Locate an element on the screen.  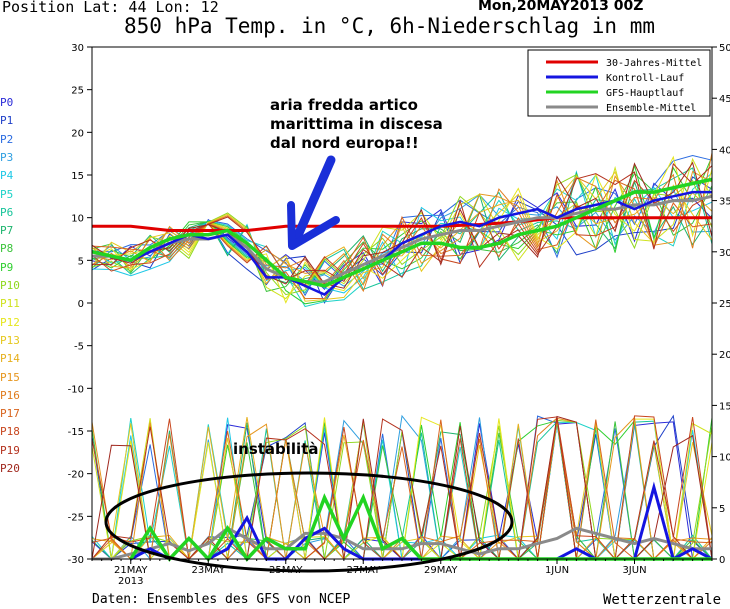
member-label-p19: P19 is located at coordinates (10, 450).